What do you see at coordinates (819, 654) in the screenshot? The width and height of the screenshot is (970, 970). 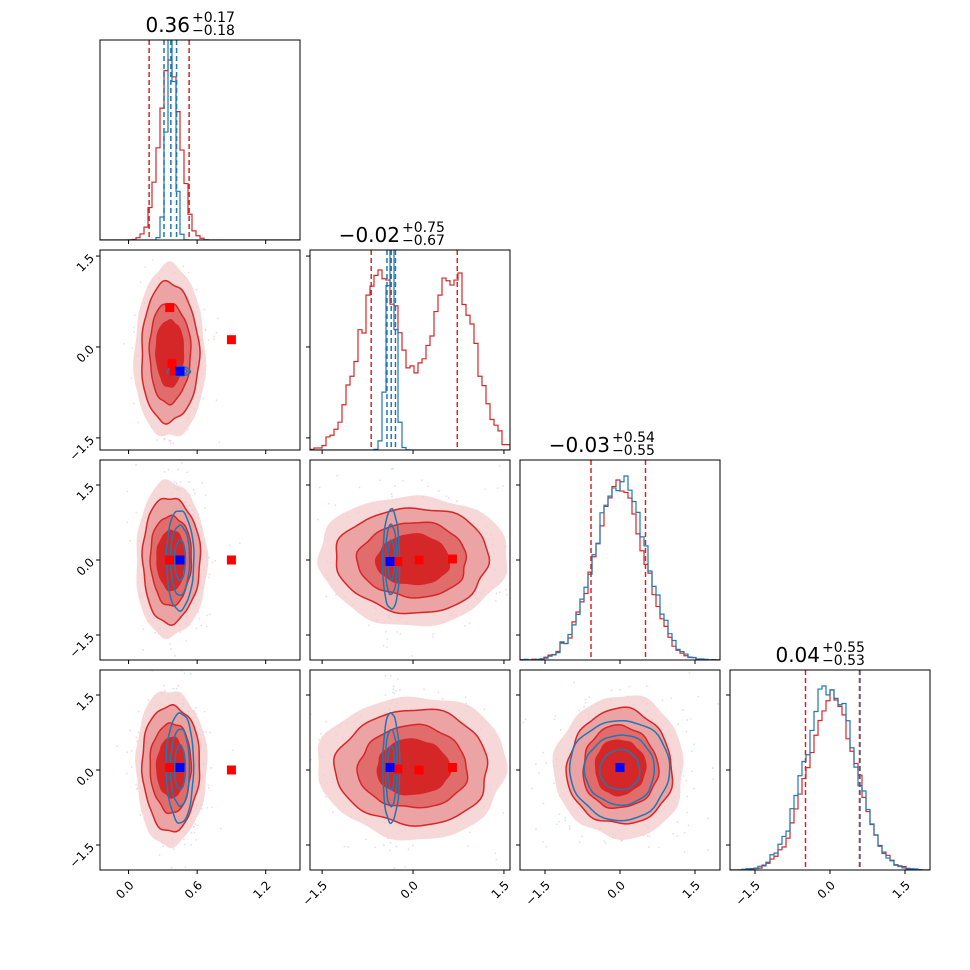 I see `panel-title-3: 0.04 +0.55−0.53` at bounding box center [819, 654].